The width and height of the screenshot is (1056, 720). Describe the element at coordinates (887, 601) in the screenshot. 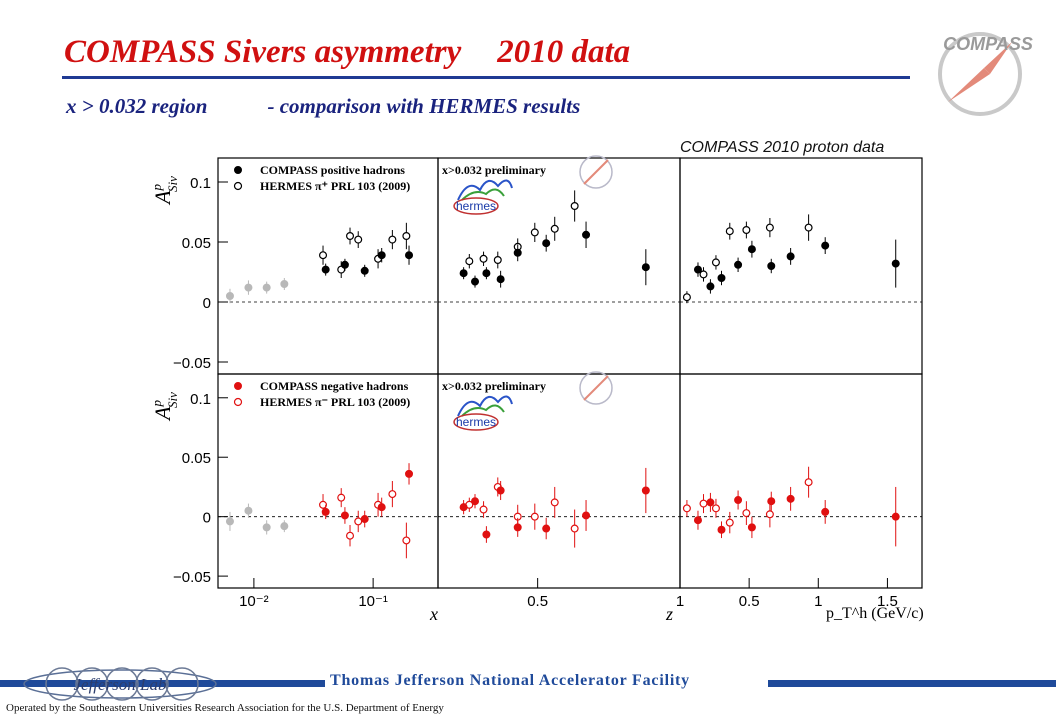

I see `x-tick-label: 1.5` at that location.